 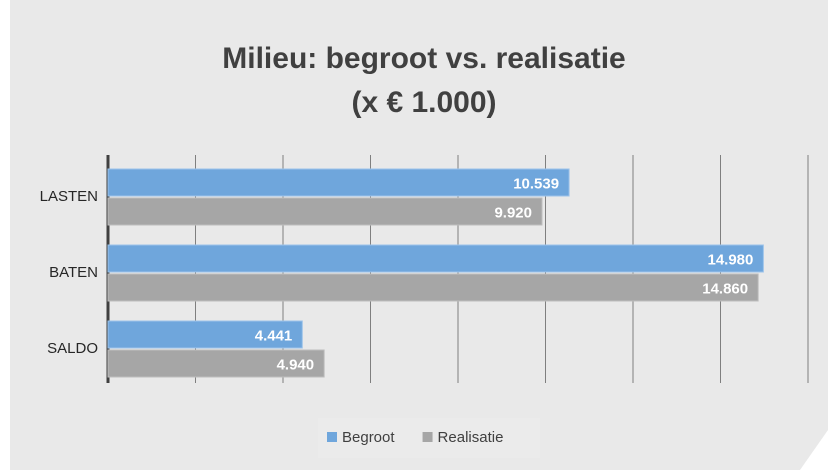 I want to click on y-tick-label: BATEN, so click(x=73, y=272).